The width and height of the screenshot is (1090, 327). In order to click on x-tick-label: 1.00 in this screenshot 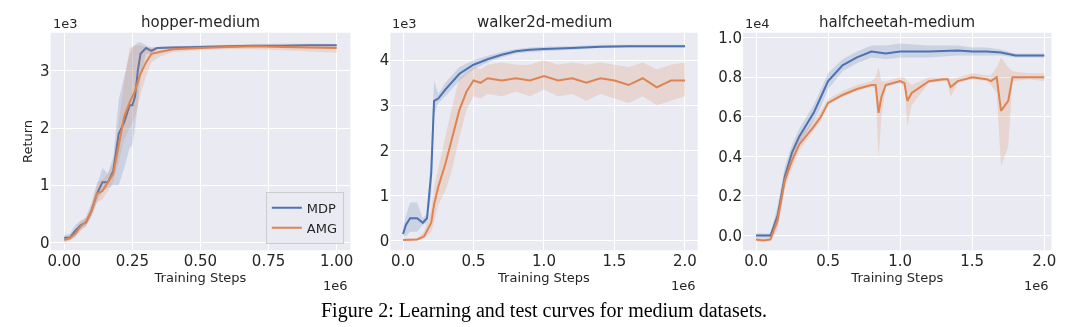, I will do `click(336, 261)`.